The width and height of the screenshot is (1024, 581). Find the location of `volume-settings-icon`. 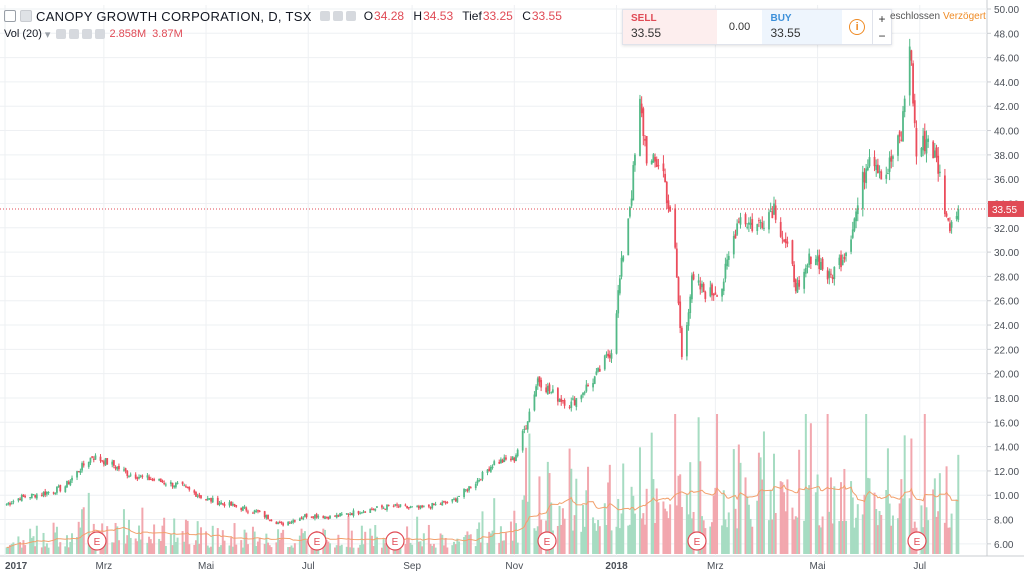

volume-settings-icon is located at coordinates (61, 34).